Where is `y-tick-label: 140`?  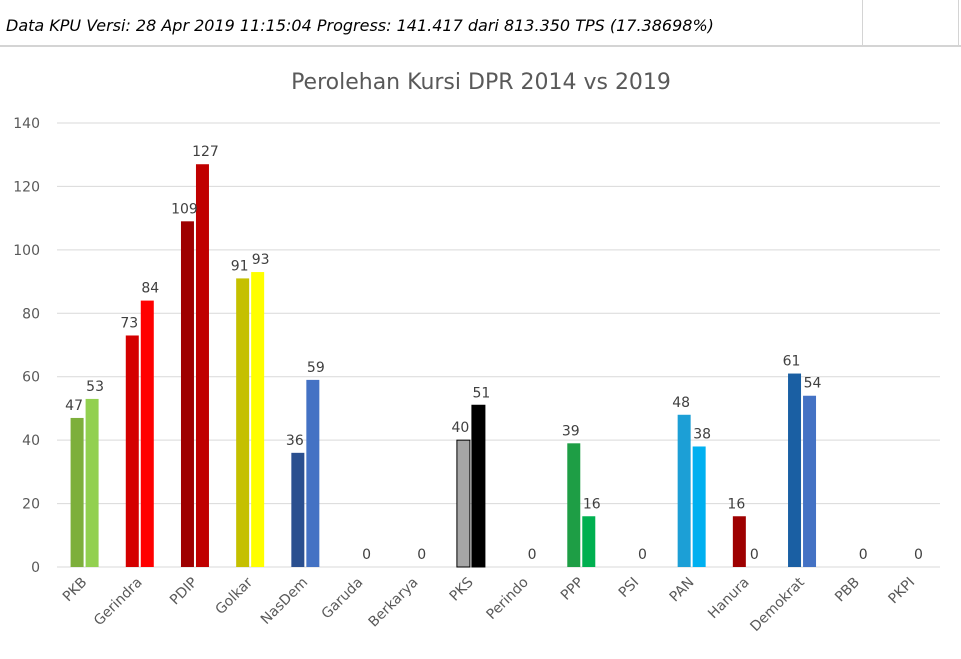 y-tick-label: 140 is located at coordinates (26, 124).